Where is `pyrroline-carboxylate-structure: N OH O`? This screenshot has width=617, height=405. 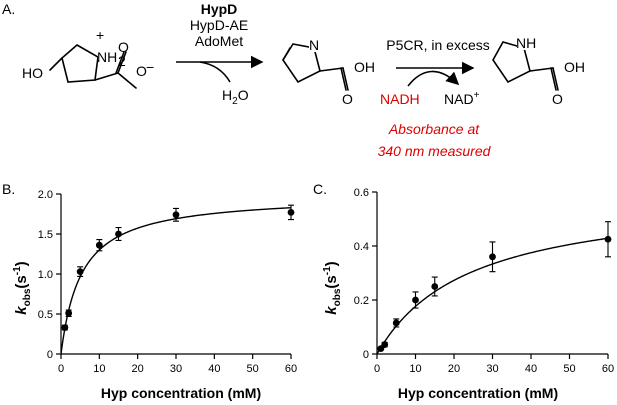
pyrroline-carboxylate-structure: N OH O is located at coordinates (328, 72).